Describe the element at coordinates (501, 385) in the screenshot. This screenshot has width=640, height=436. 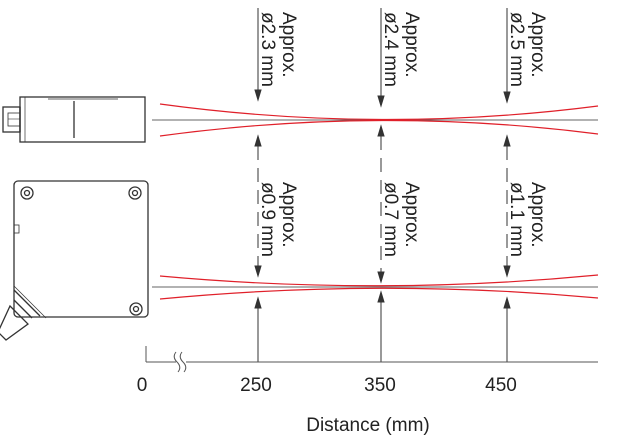
I see `tick-label-450: 450` at that location.